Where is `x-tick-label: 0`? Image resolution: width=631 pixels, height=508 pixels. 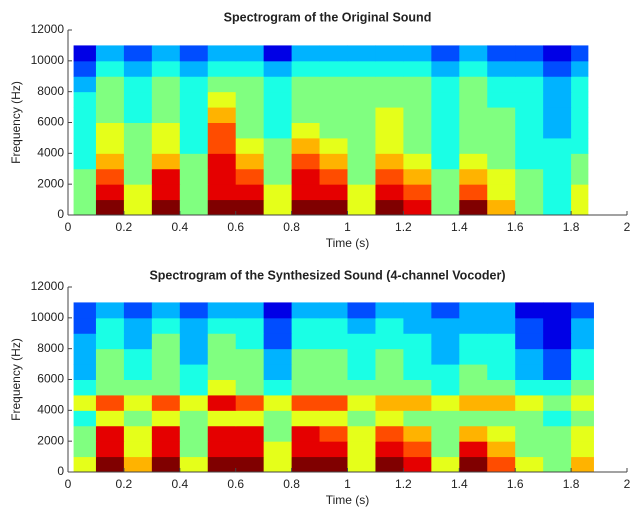
x-tick-label: 0 is located at coordinates (68, 227).